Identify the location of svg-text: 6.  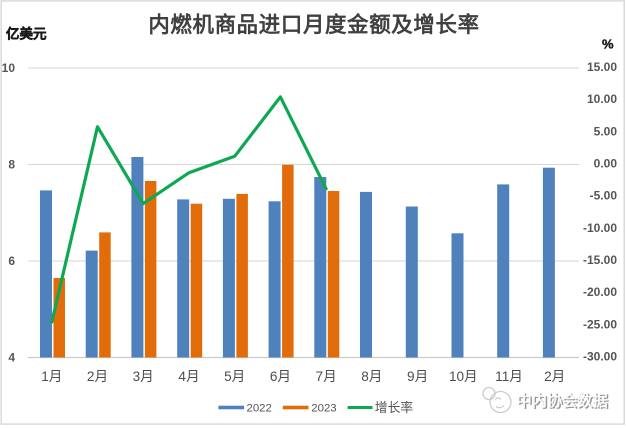
(11, 261).